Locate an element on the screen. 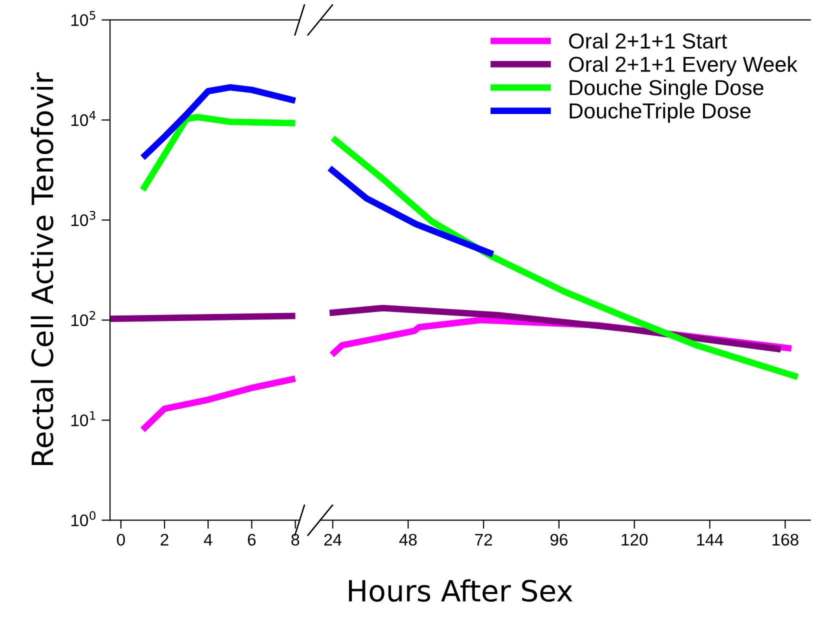 The width and height of the screenshot is (821, 623). x-tick-label: 168 is located at coordinates (785, 540).